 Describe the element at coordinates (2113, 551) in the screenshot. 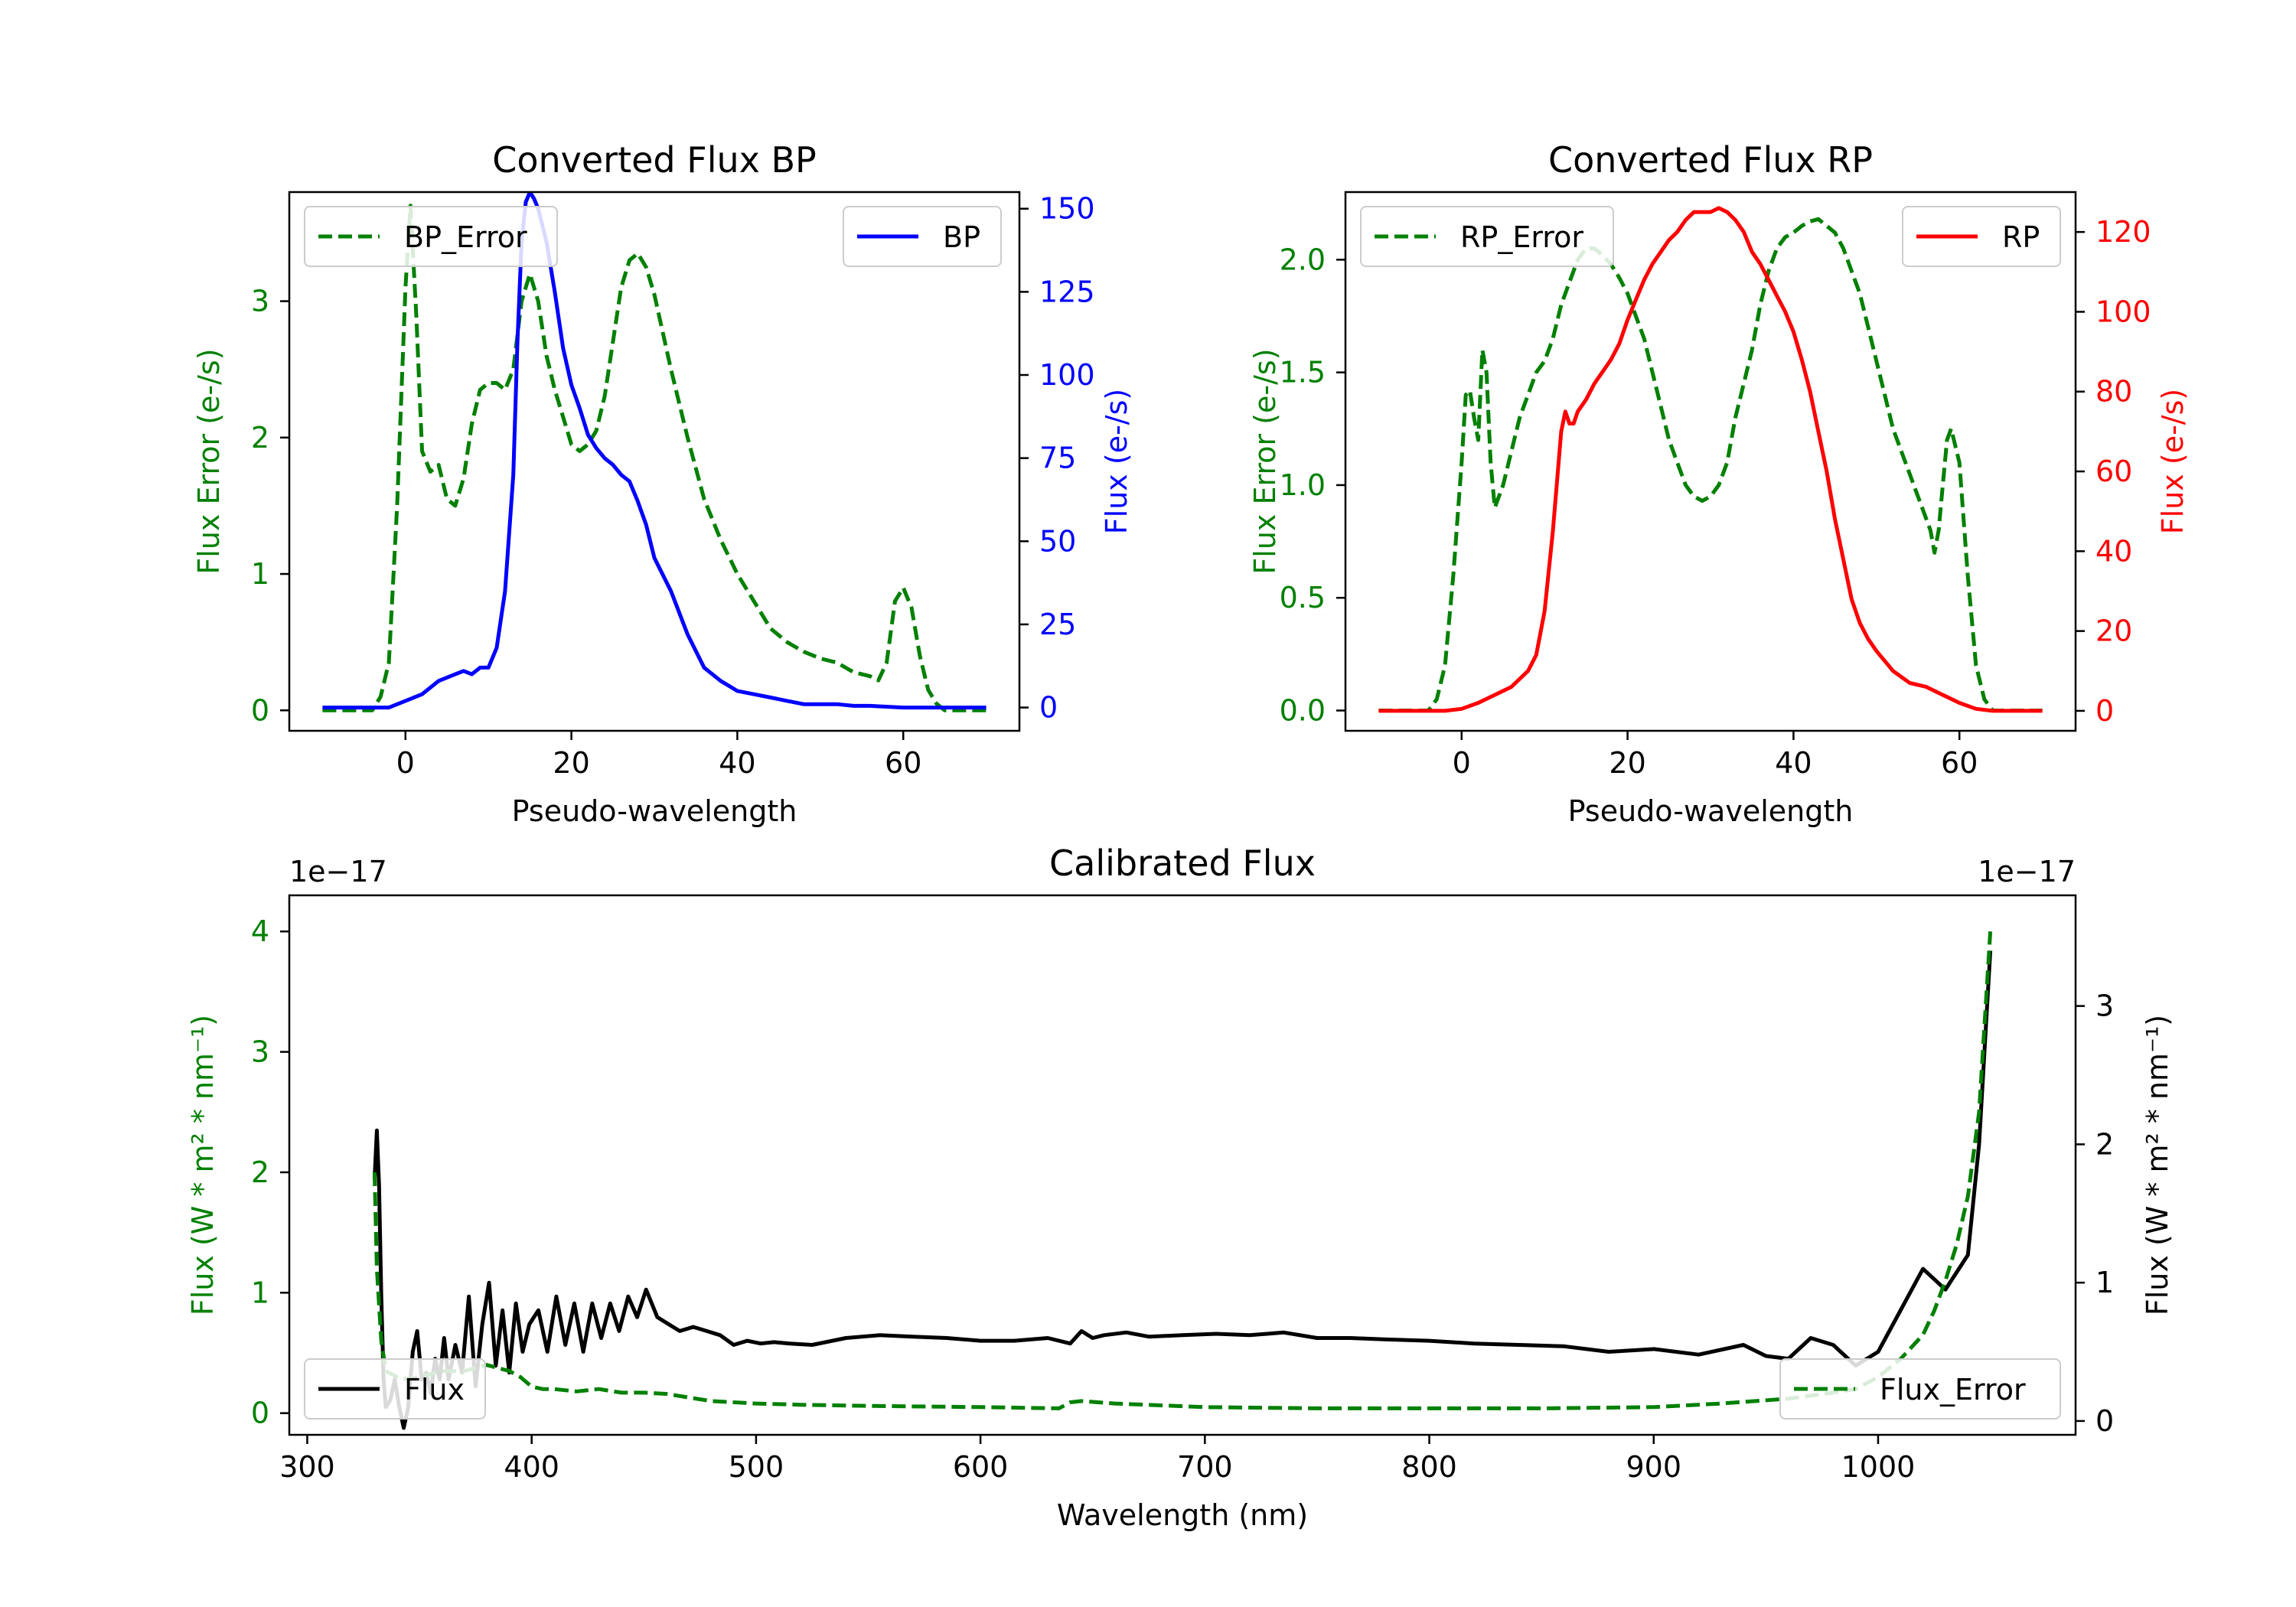

I see `rp-right-tick-label: 40` at that location.